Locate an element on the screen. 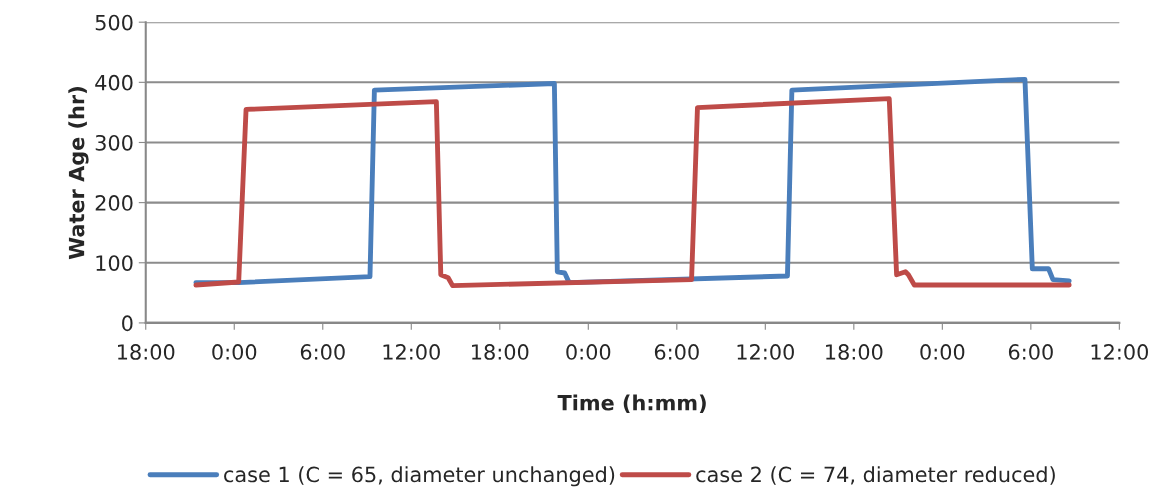 The height and width of the screenshot is (493, 1166). legend-label: case 1 (C = 65, diameter unchanged) is located at coordinates (419, 476).